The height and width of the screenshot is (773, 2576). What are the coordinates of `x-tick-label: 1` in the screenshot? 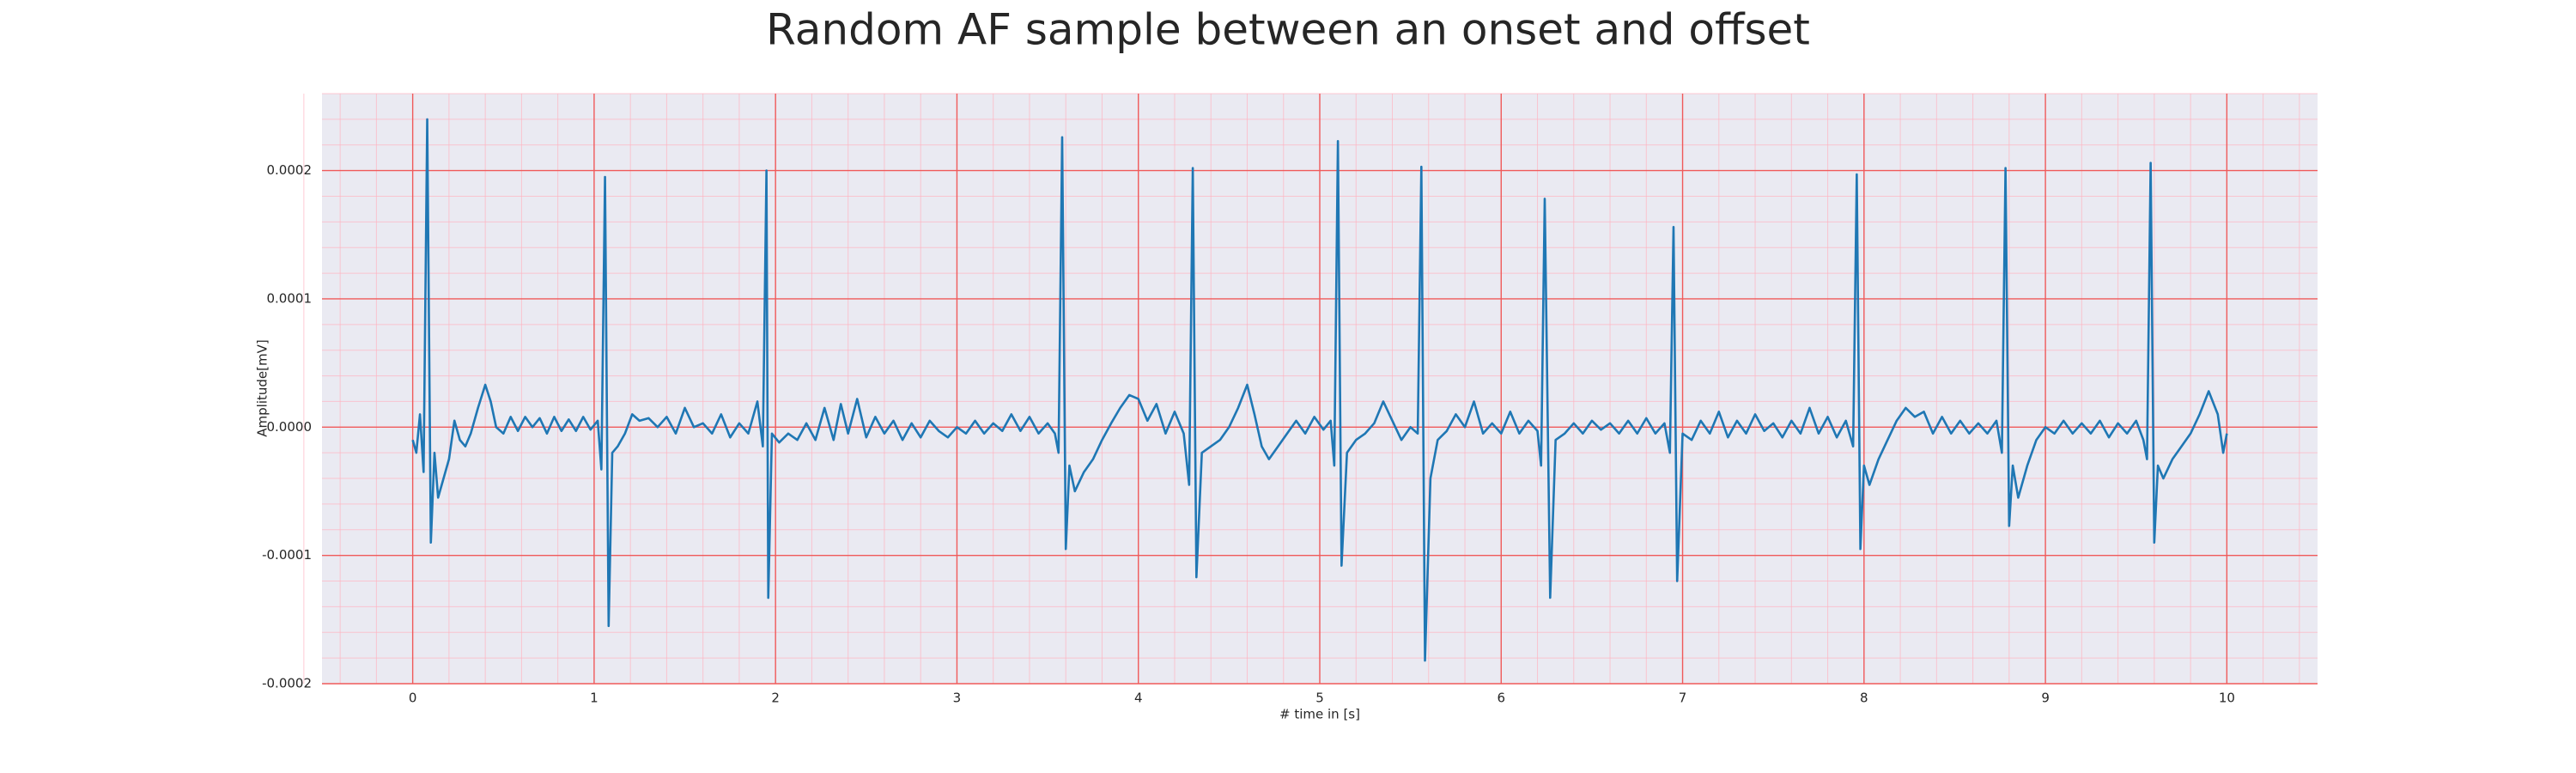 It's located at (594, 698).